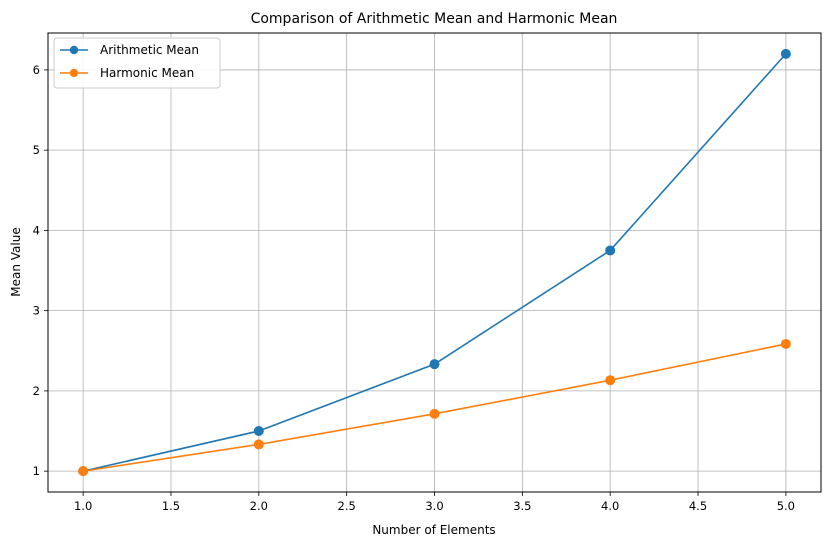 The image size is (833, 547). Describe the element at coordinates (36, 70) in the screenshot. I see `y-tick-label: 6` at that location.